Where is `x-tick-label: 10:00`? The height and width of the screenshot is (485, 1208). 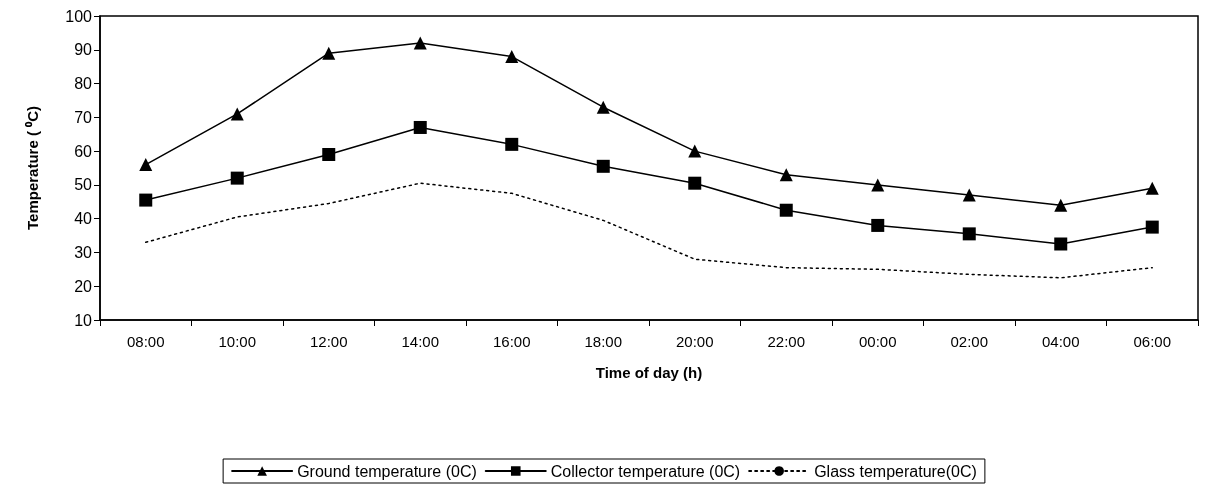
x-tick-label: 10:00 is located at coordinates (237, 341).